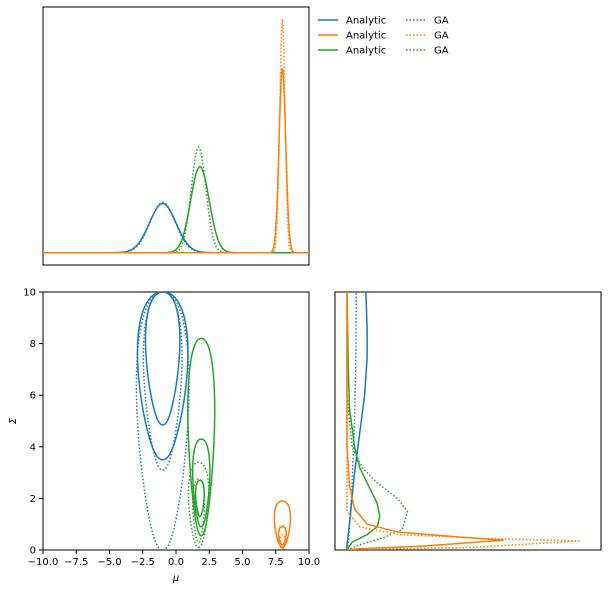  I want to click on x-tick-label: 10.0, so click(309, 562).